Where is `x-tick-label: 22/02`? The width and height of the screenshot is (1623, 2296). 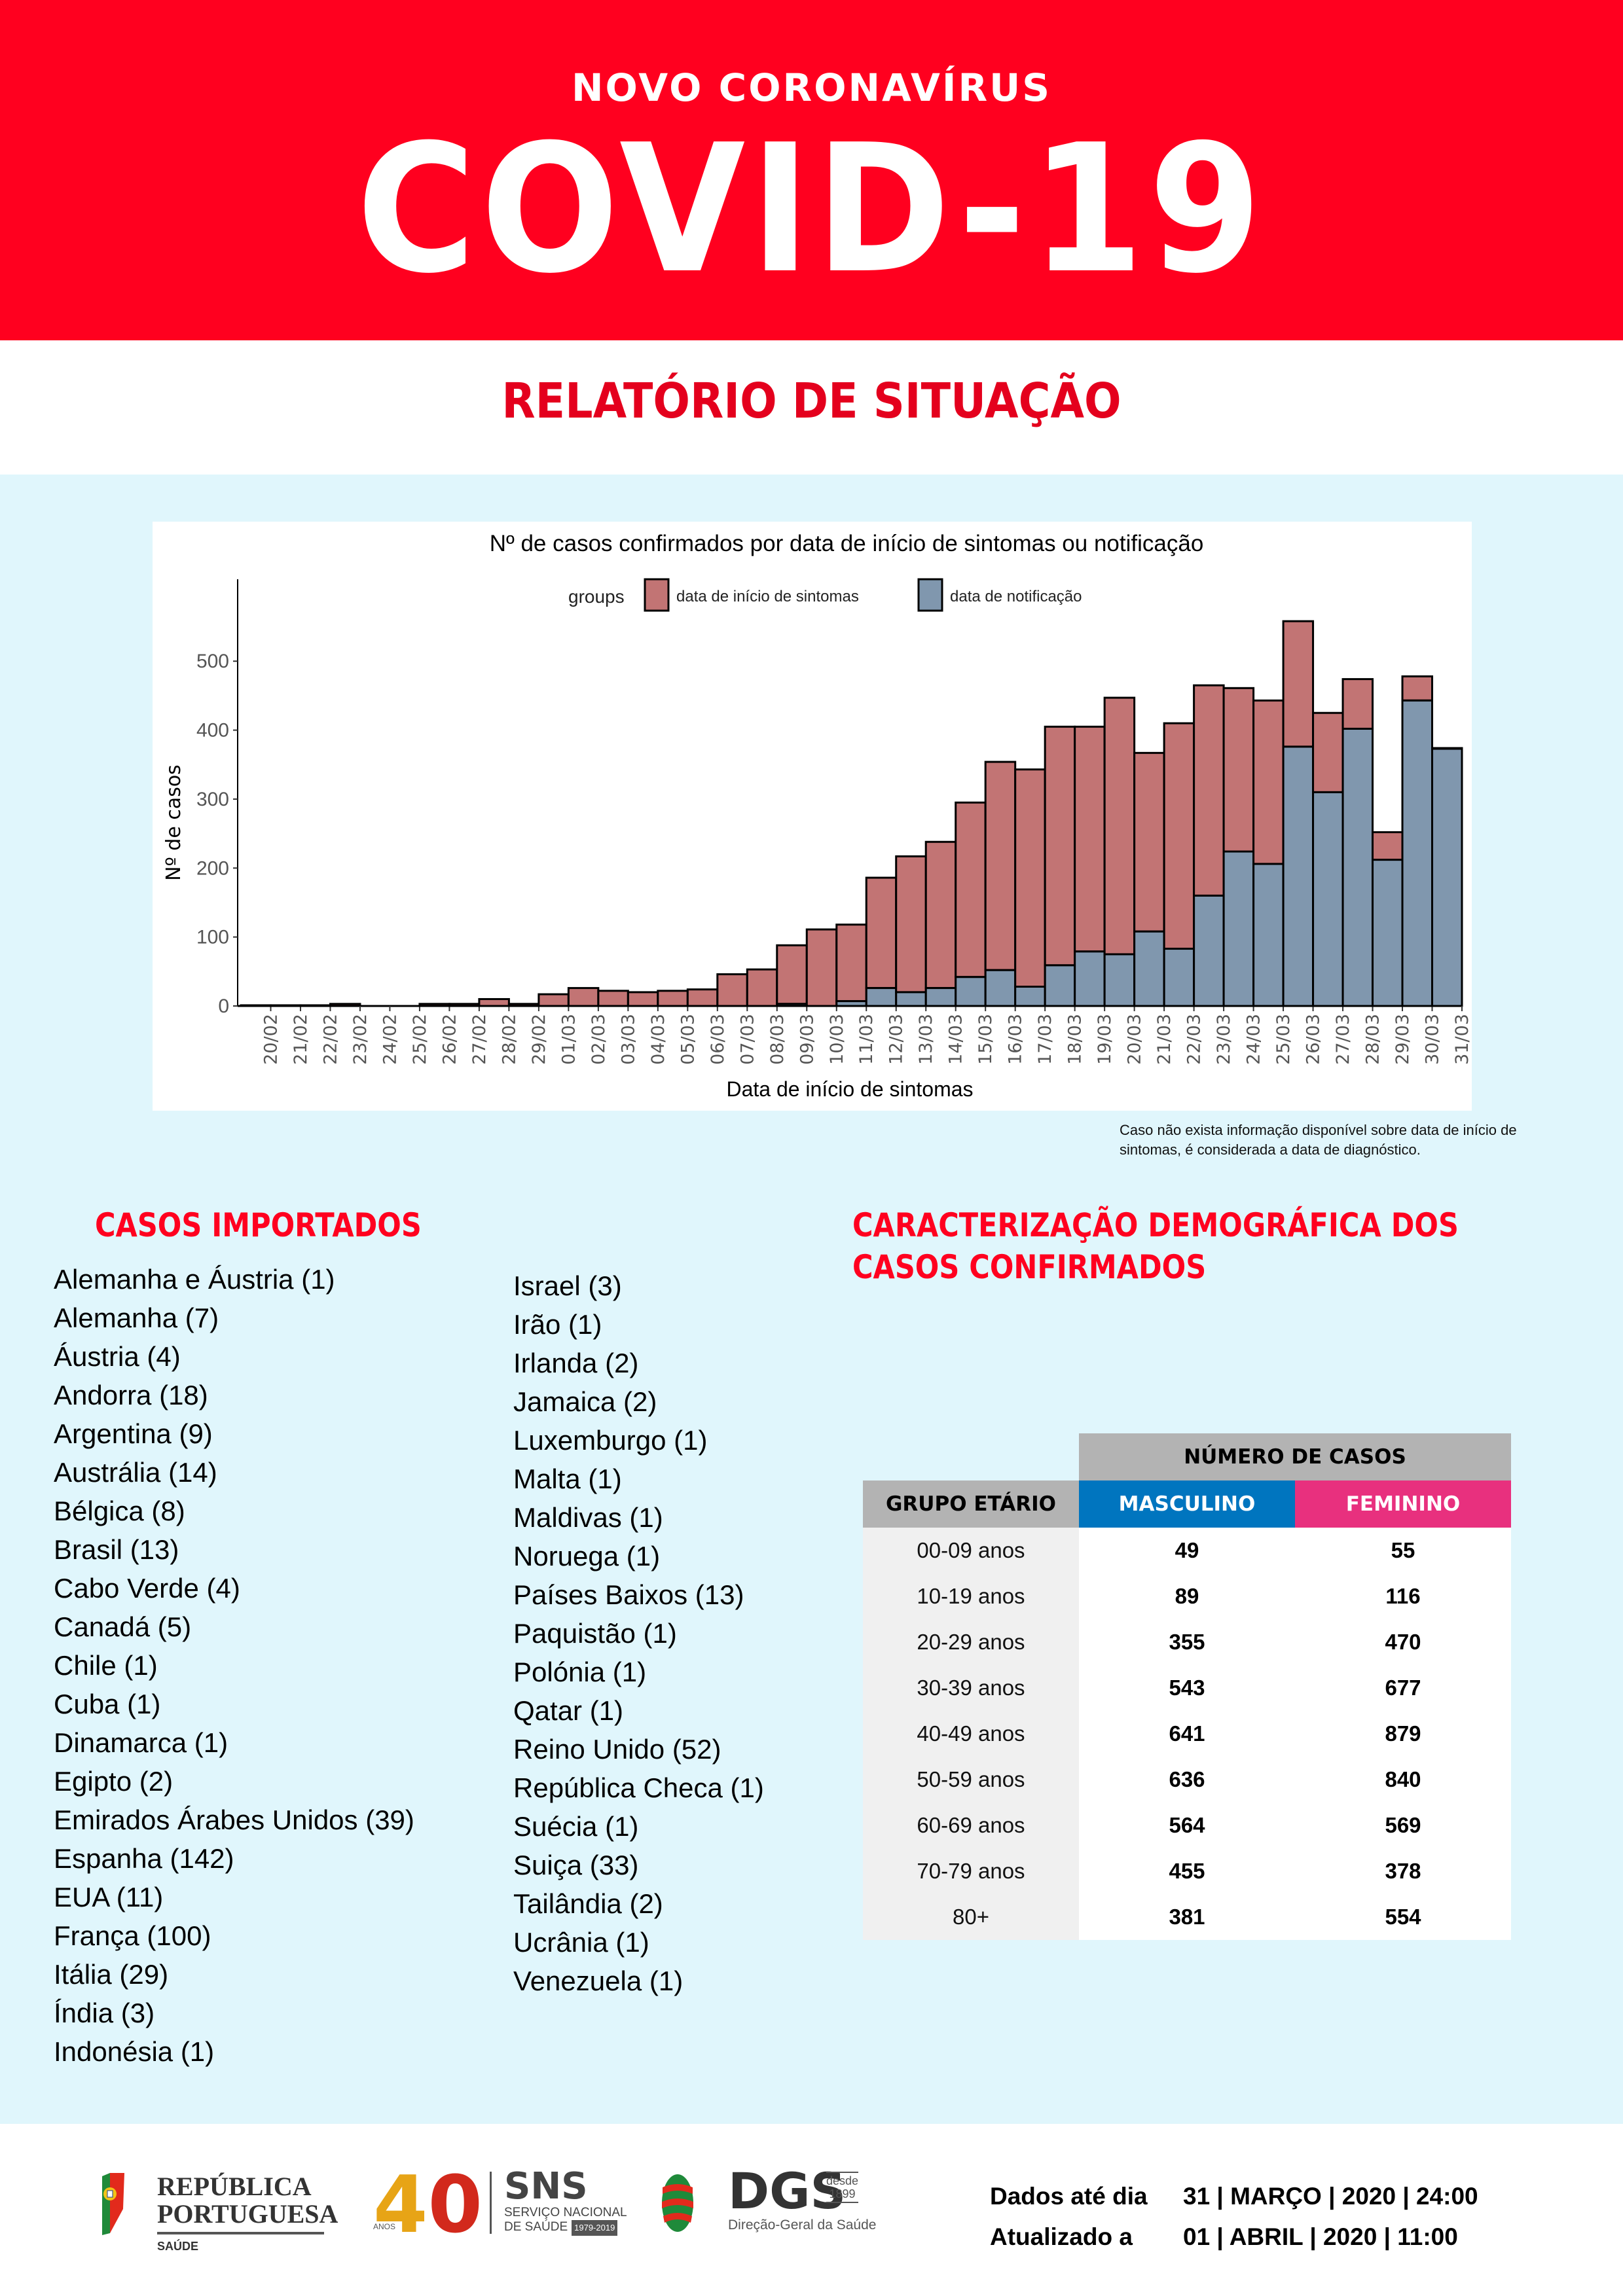
x-tick-label: 22/02 is located at coordinates (330, 1039).